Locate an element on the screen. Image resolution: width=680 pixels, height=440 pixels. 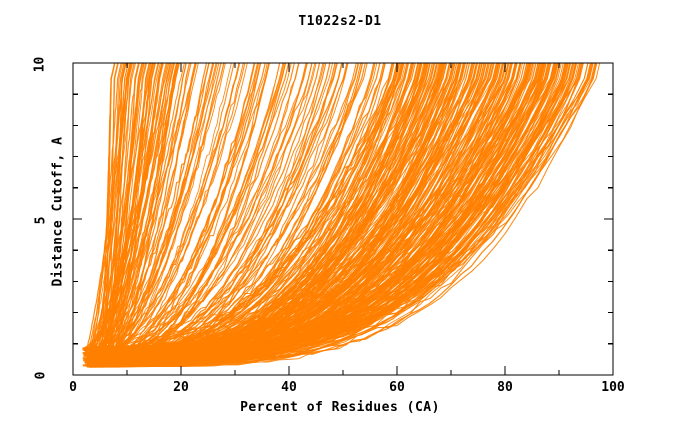
x-tick-label-60: 60 is located at coordinates (397, 387).